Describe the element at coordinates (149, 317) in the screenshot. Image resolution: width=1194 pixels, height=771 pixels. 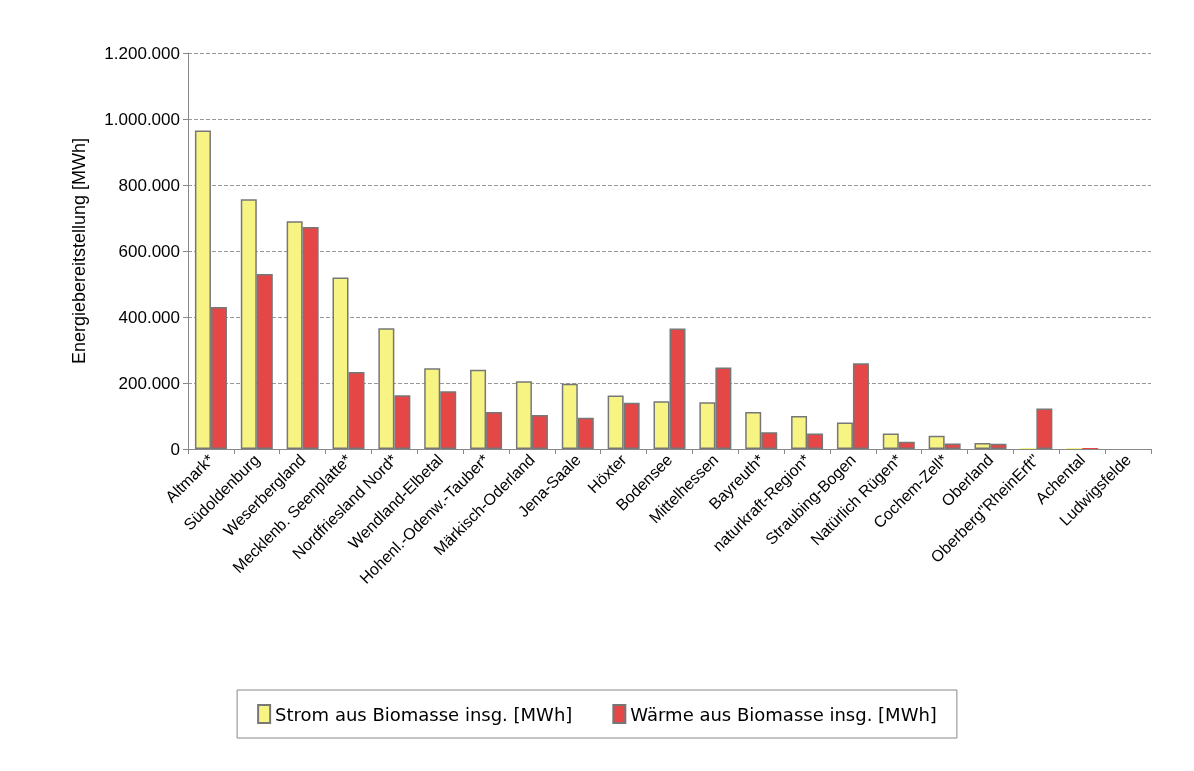
I see `y-tick-label: 400.000` at that location.